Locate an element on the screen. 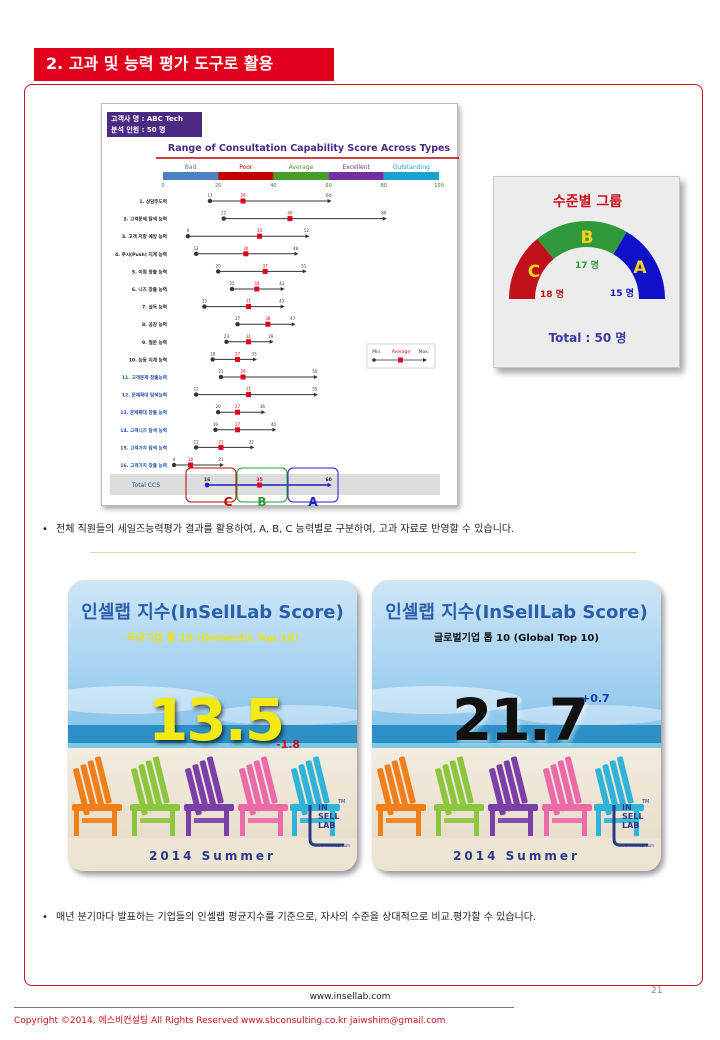 The image size is (720, 1040). score-value: 13.5 is located at coordinates (216, 720).